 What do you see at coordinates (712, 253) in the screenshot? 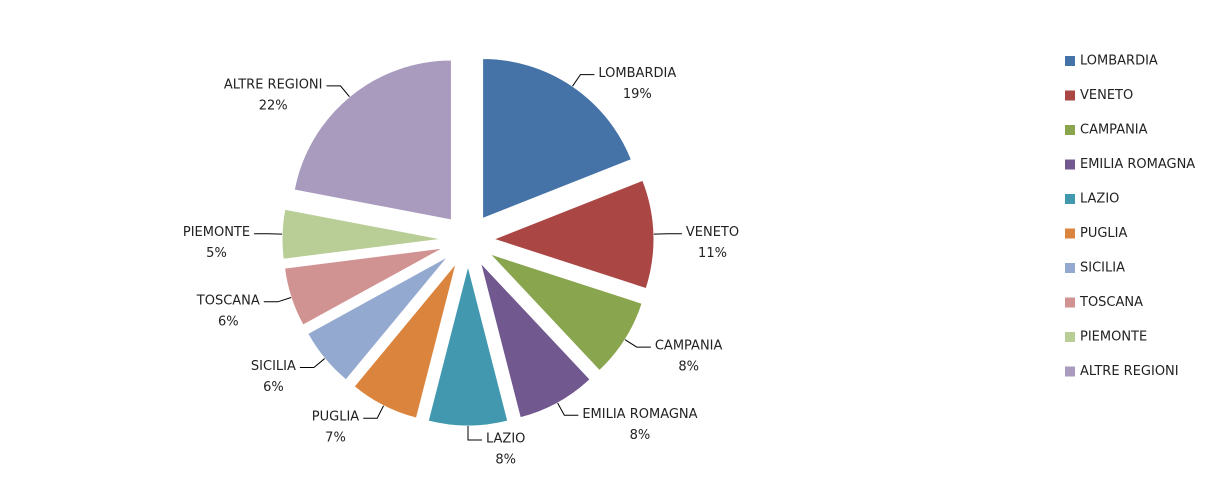
I see `data-label-value: 11%` at bounding box center [712, 253].